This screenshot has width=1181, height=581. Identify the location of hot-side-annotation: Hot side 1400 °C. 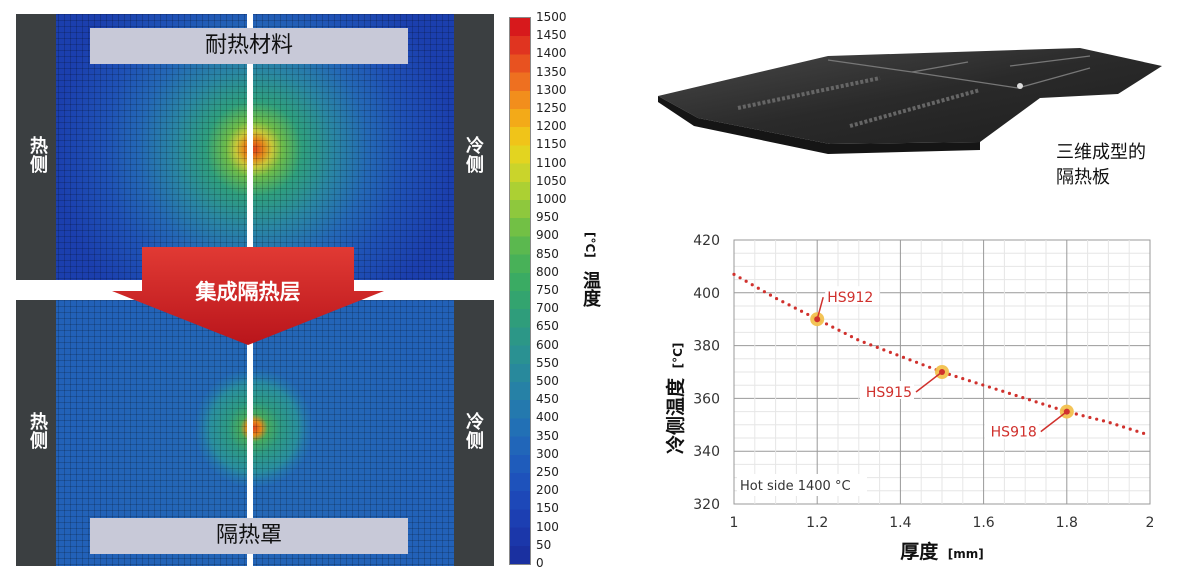
(795, 486).